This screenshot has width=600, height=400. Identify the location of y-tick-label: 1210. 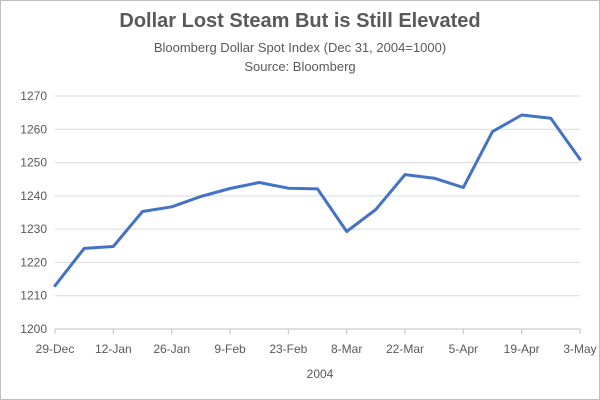
(33, 296).